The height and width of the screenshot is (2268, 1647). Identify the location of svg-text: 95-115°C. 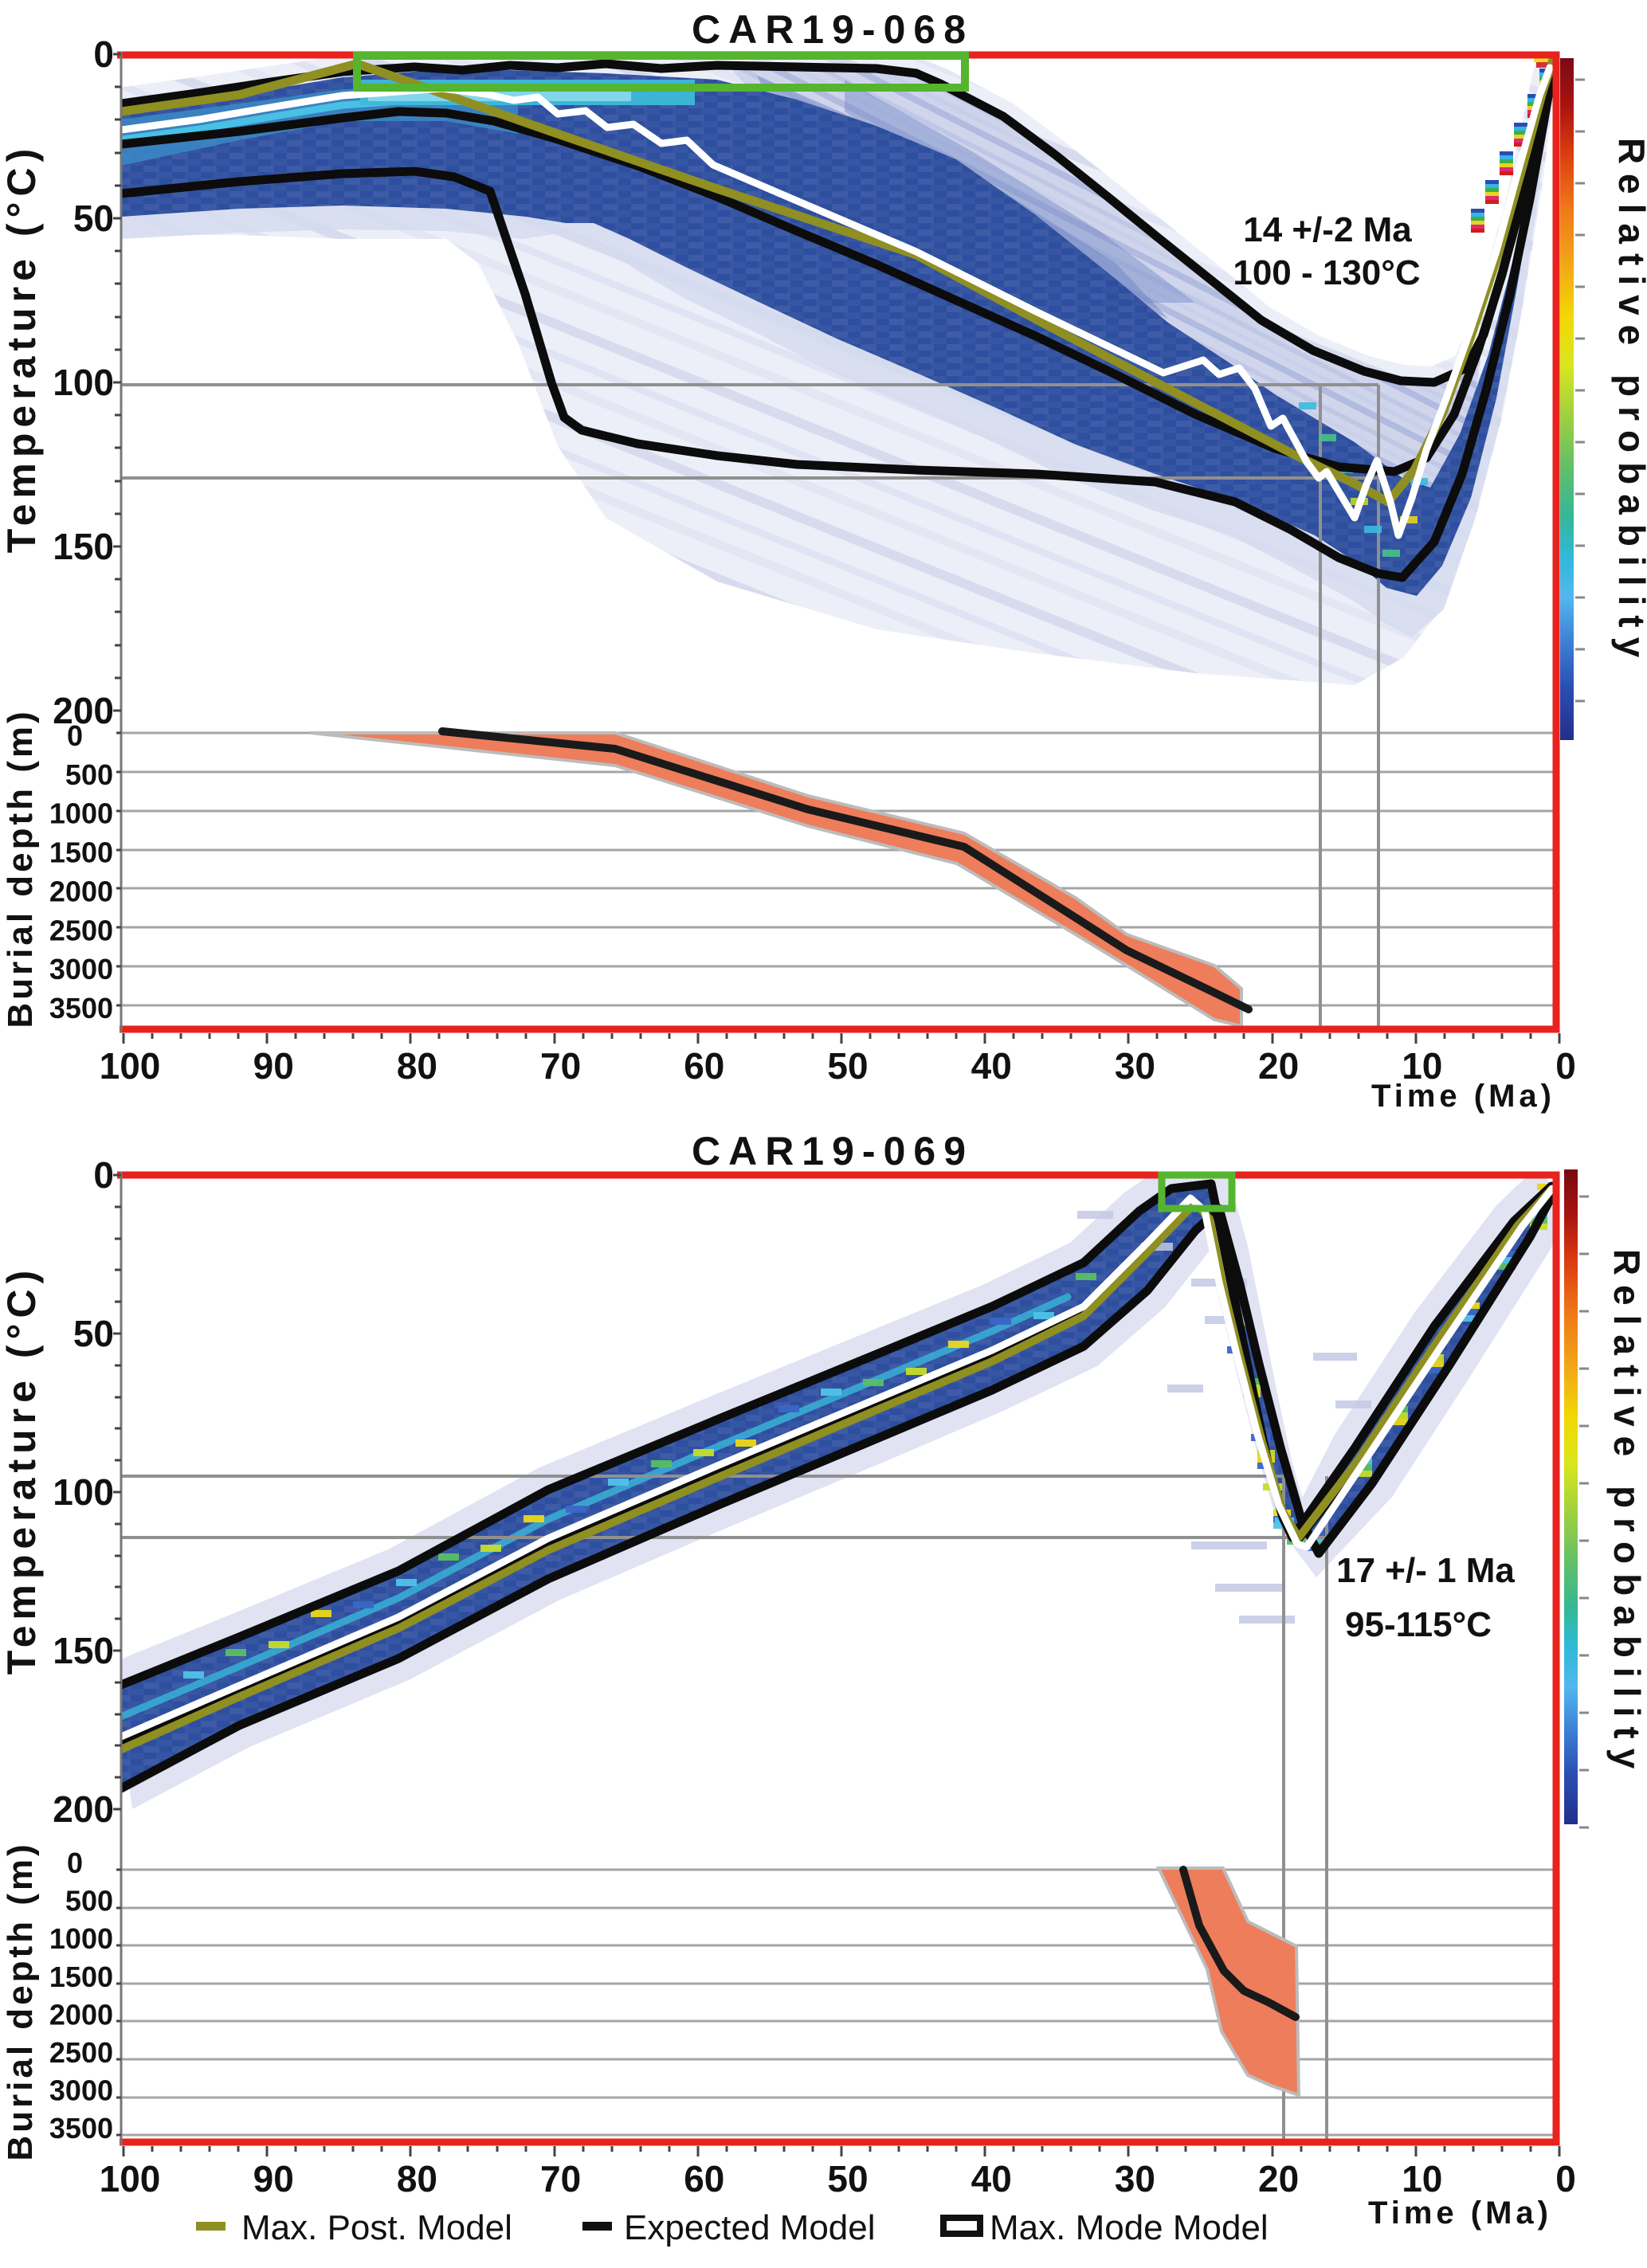
(1418, 1624).